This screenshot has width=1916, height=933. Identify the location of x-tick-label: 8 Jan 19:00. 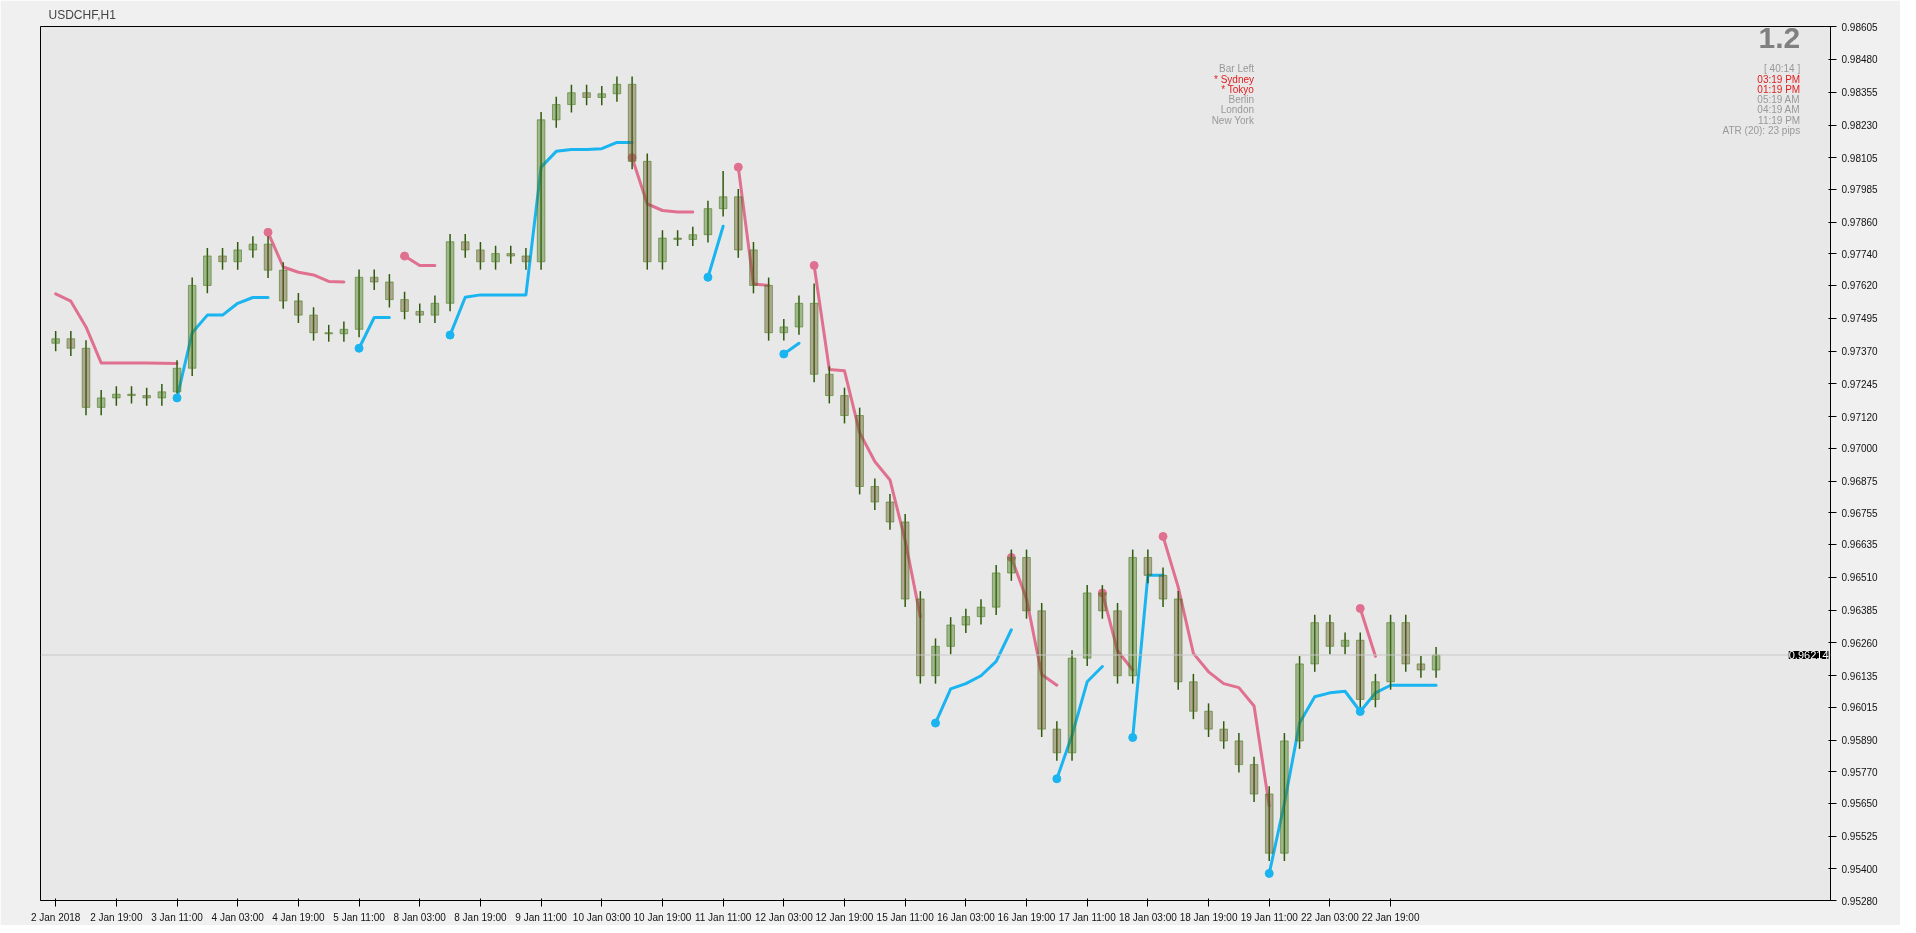
(480, 917).